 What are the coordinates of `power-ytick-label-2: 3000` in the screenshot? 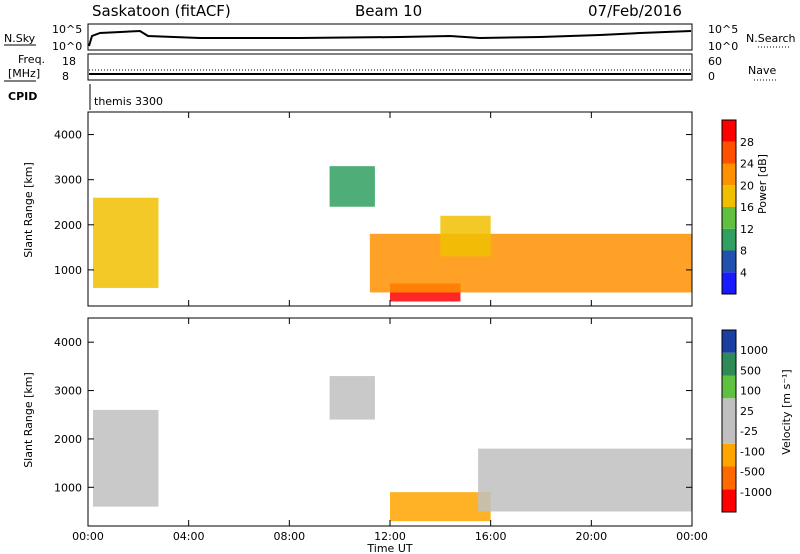 It's located at (68, 180).